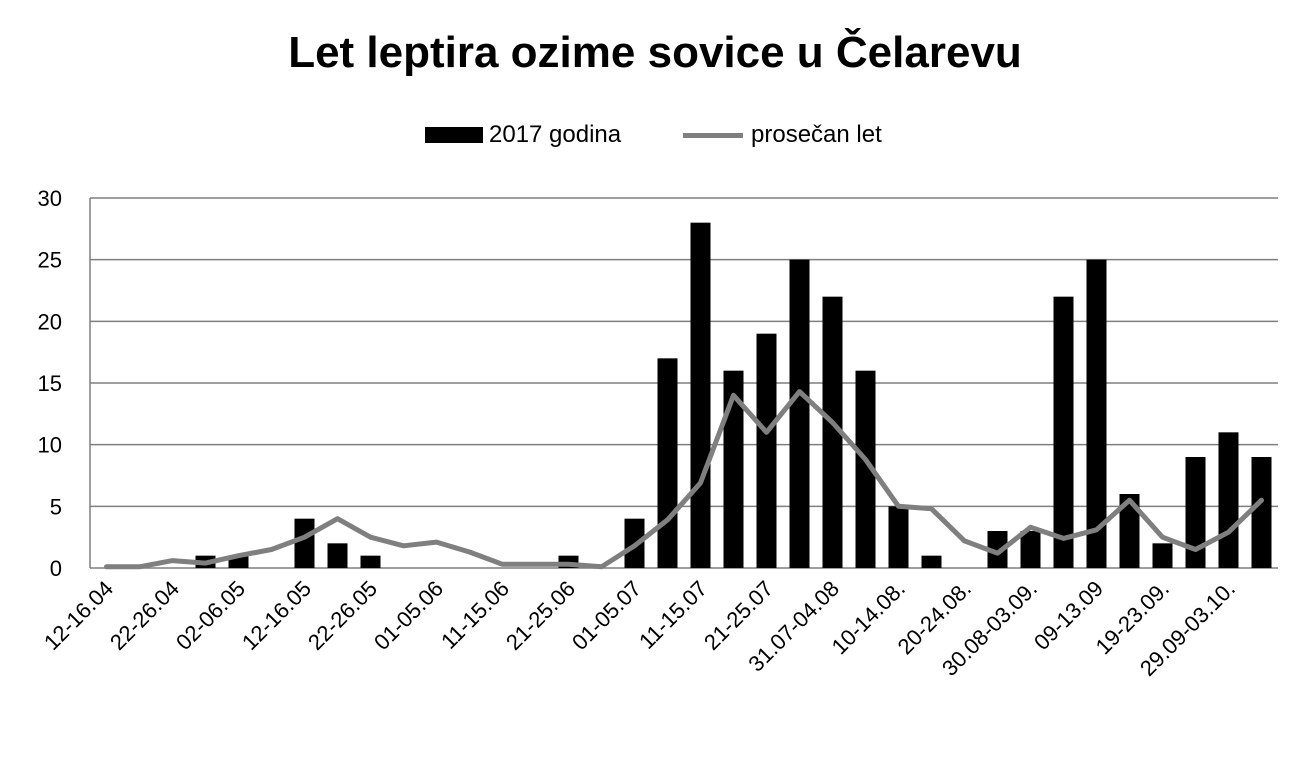 This screenshot has width=1310, height=761. I want to click on x-tick-label: 22-26.04, so click(144, 615).